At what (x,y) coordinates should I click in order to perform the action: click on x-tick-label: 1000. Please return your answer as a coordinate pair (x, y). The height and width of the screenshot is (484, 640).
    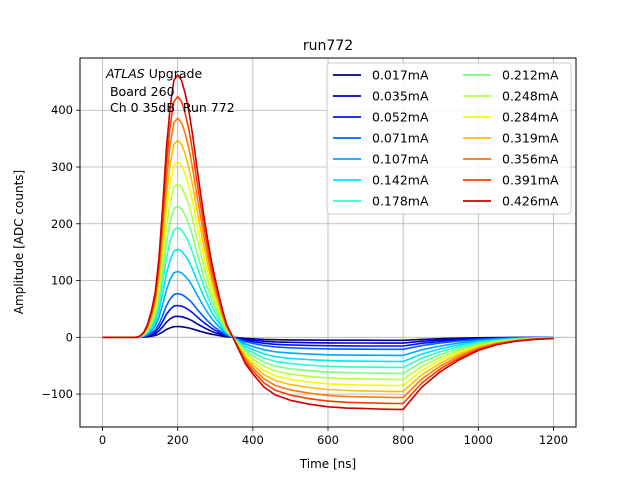
    Looking at the image, I should click on (478, 440).